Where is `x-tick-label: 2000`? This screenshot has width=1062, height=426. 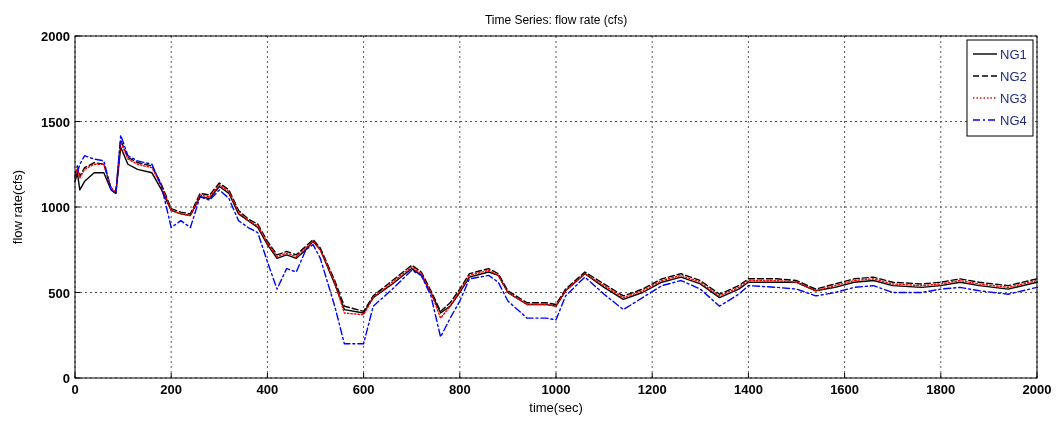 x-tick-label: 2000 is located at coordinates (1037, 389).